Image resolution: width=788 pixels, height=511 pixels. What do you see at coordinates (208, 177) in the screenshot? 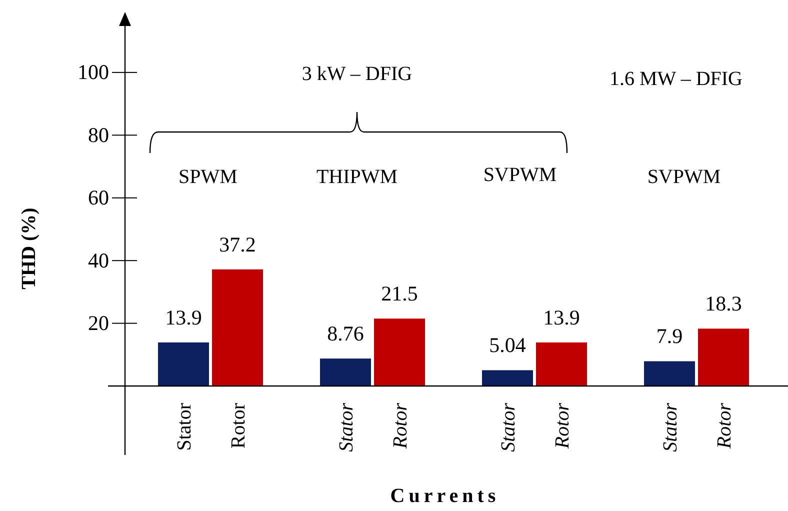
I see `annotation: SPWM` at bounding box center [208, 177].